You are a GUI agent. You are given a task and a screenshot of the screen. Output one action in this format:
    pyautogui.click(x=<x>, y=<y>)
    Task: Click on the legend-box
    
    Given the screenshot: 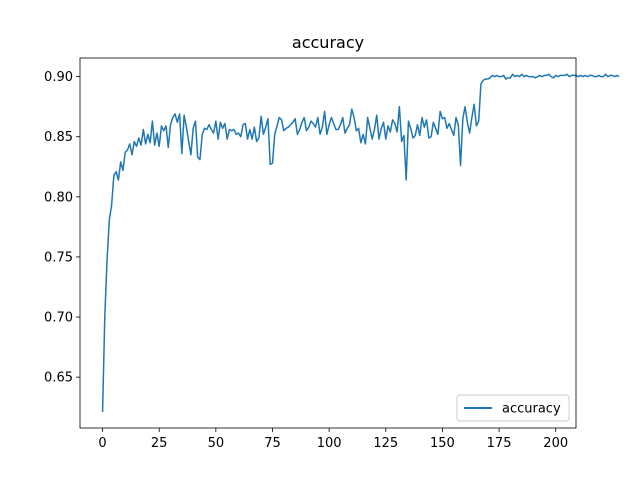 What is the action you would take?
    pyautogui.click(x=513, y=408)
    